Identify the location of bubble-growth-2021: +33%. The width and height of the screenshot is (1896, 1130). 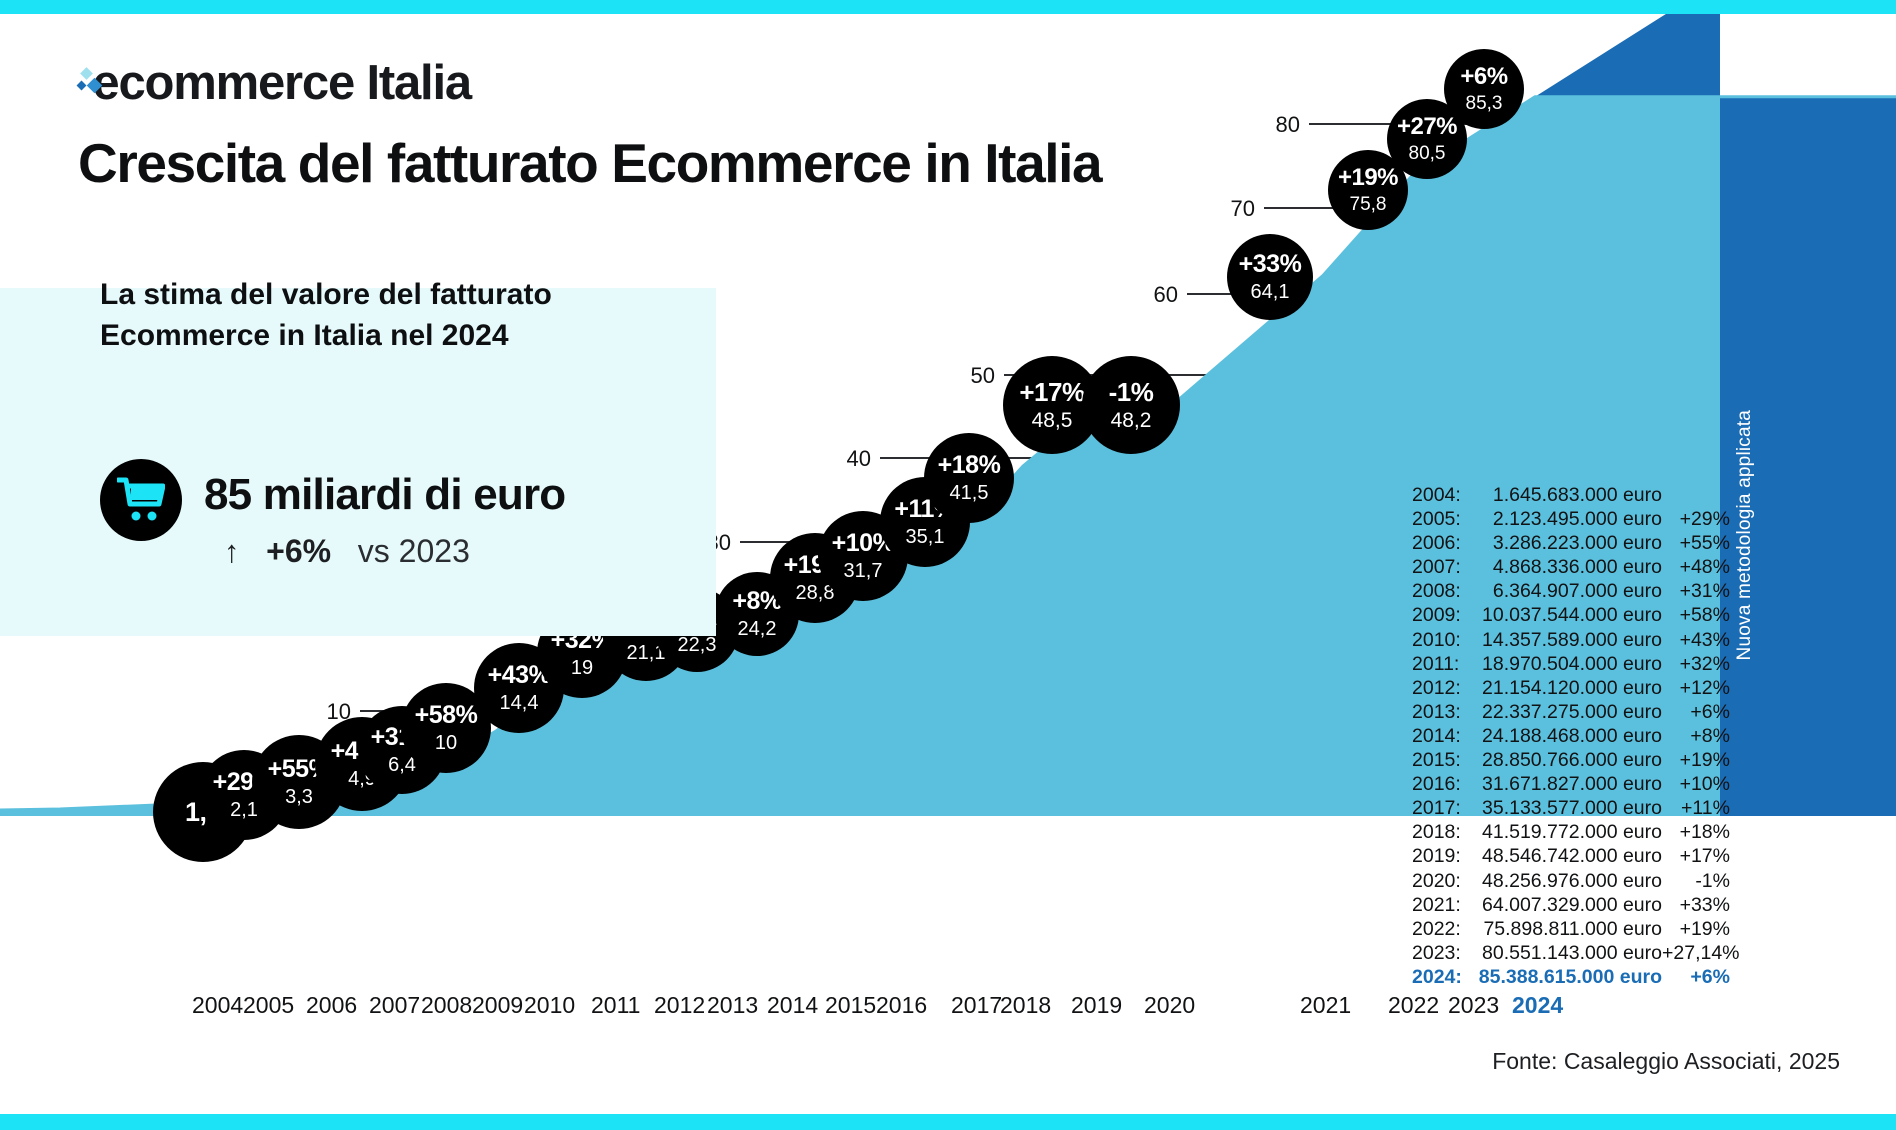
(1270, 264).